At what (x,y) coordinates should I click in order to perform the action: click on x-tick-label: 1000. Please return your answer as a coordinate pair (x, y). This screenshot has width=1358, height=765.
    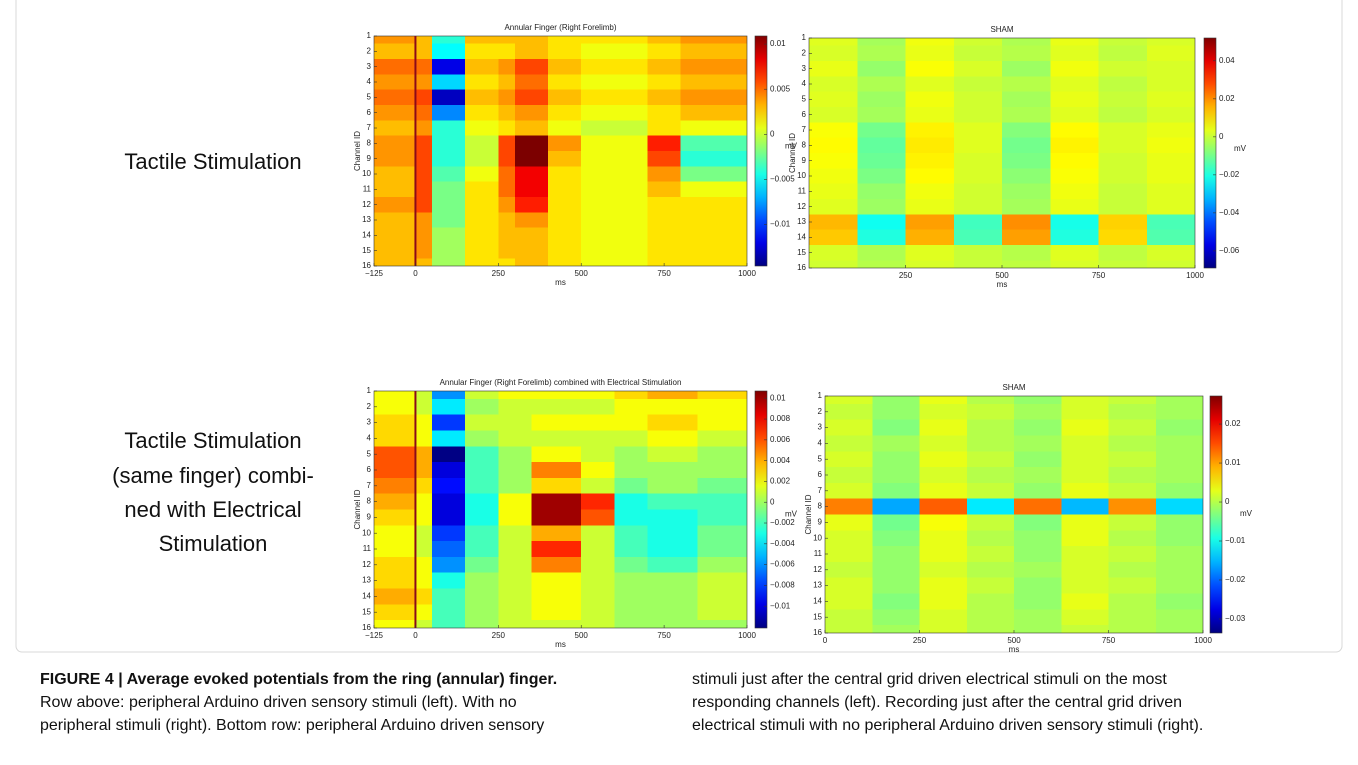
    Looking at the image, I should click on (747, 273).